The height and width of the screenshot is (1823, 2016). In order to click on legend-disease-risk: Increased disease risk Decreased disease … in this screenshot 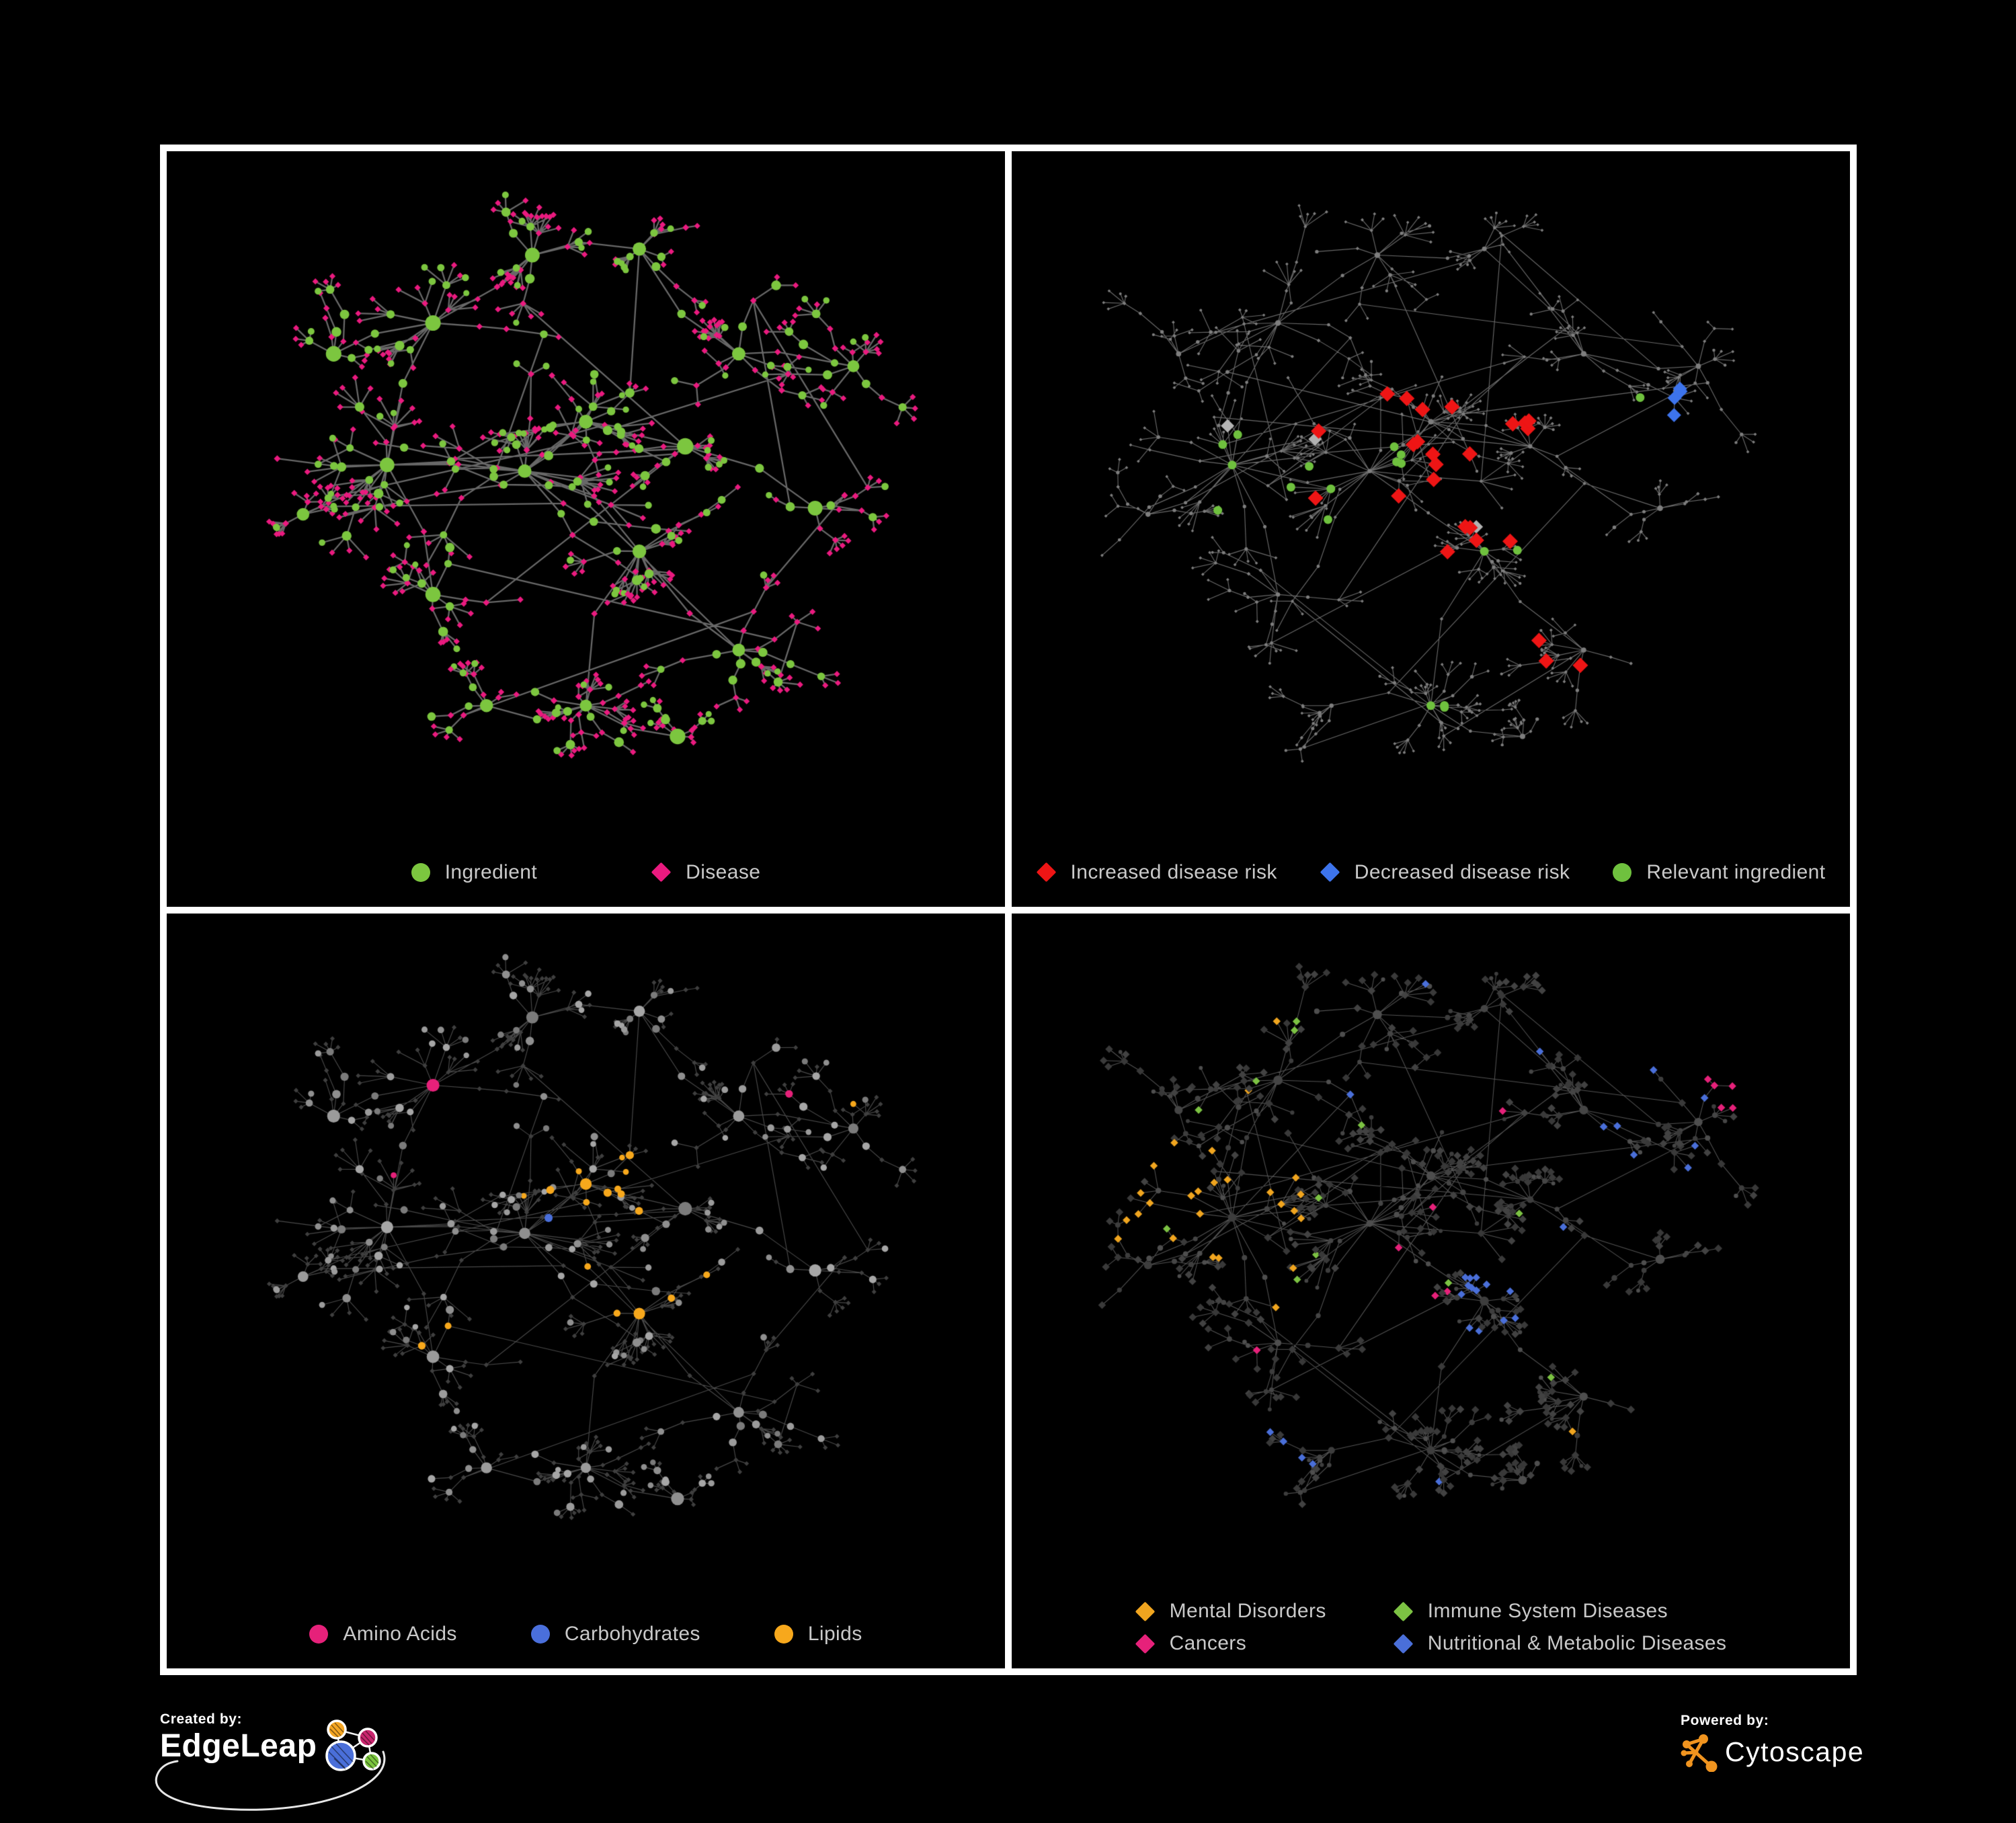, I will do `click(1431, 872)`.